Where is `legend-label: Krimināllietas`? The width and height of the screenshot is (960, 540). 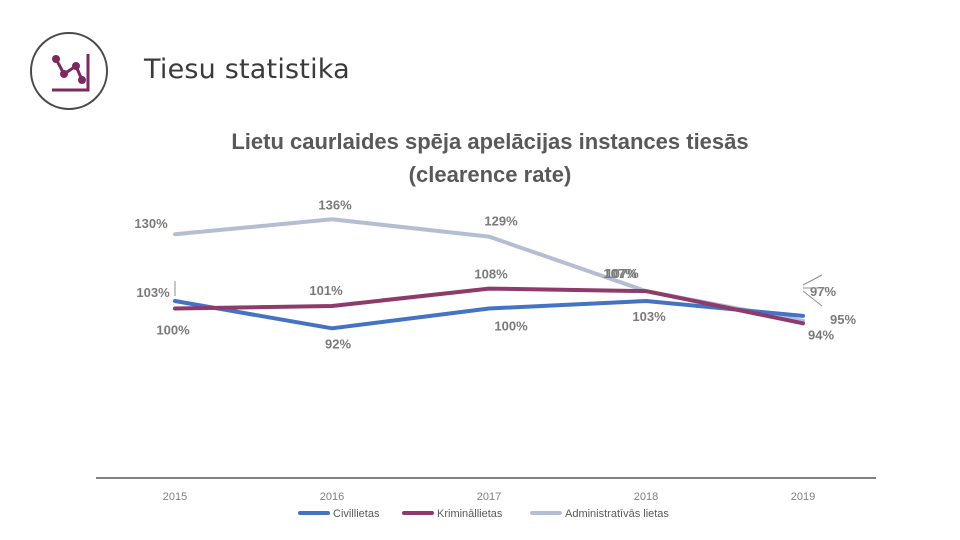 legend-label: Krimināllietas is located at coordinates (470, 514).